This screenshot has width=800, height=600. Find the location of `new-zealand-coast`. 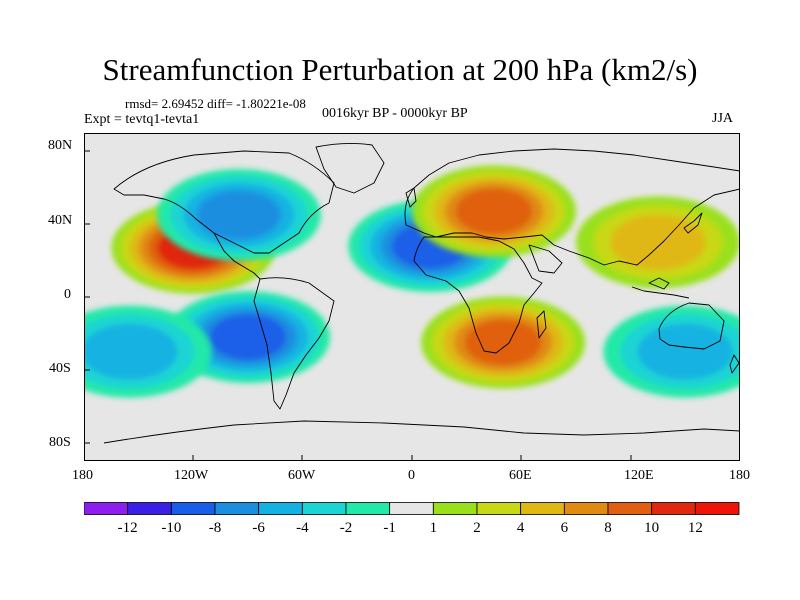

new-zealand-coast is located at coordinates (734, 364).